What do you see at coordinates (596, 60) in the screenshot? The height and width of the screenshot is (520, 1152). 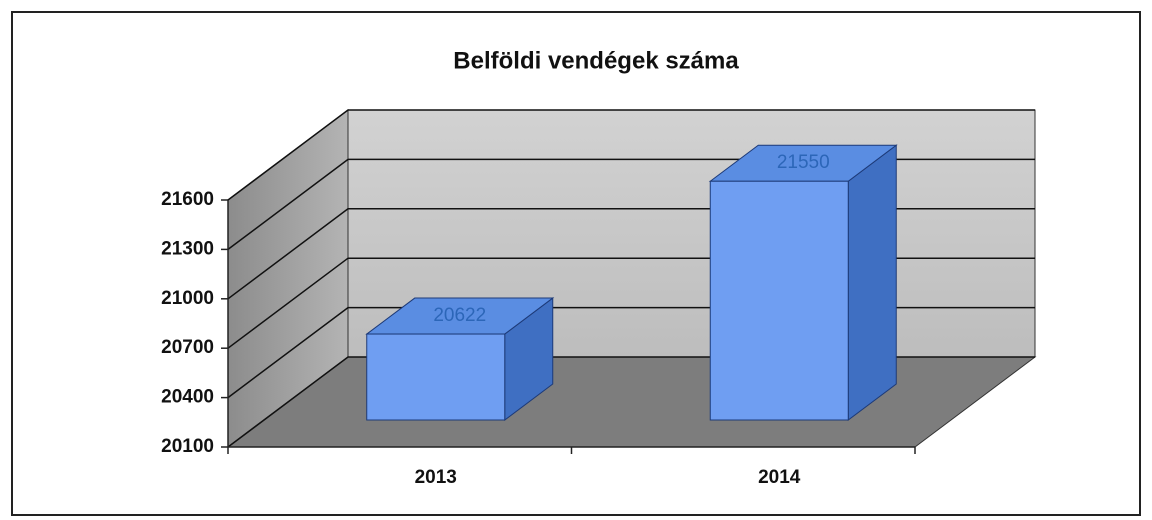 I see `chart-title: Belföldi vendégek száma` at bounding box center [596, 60].